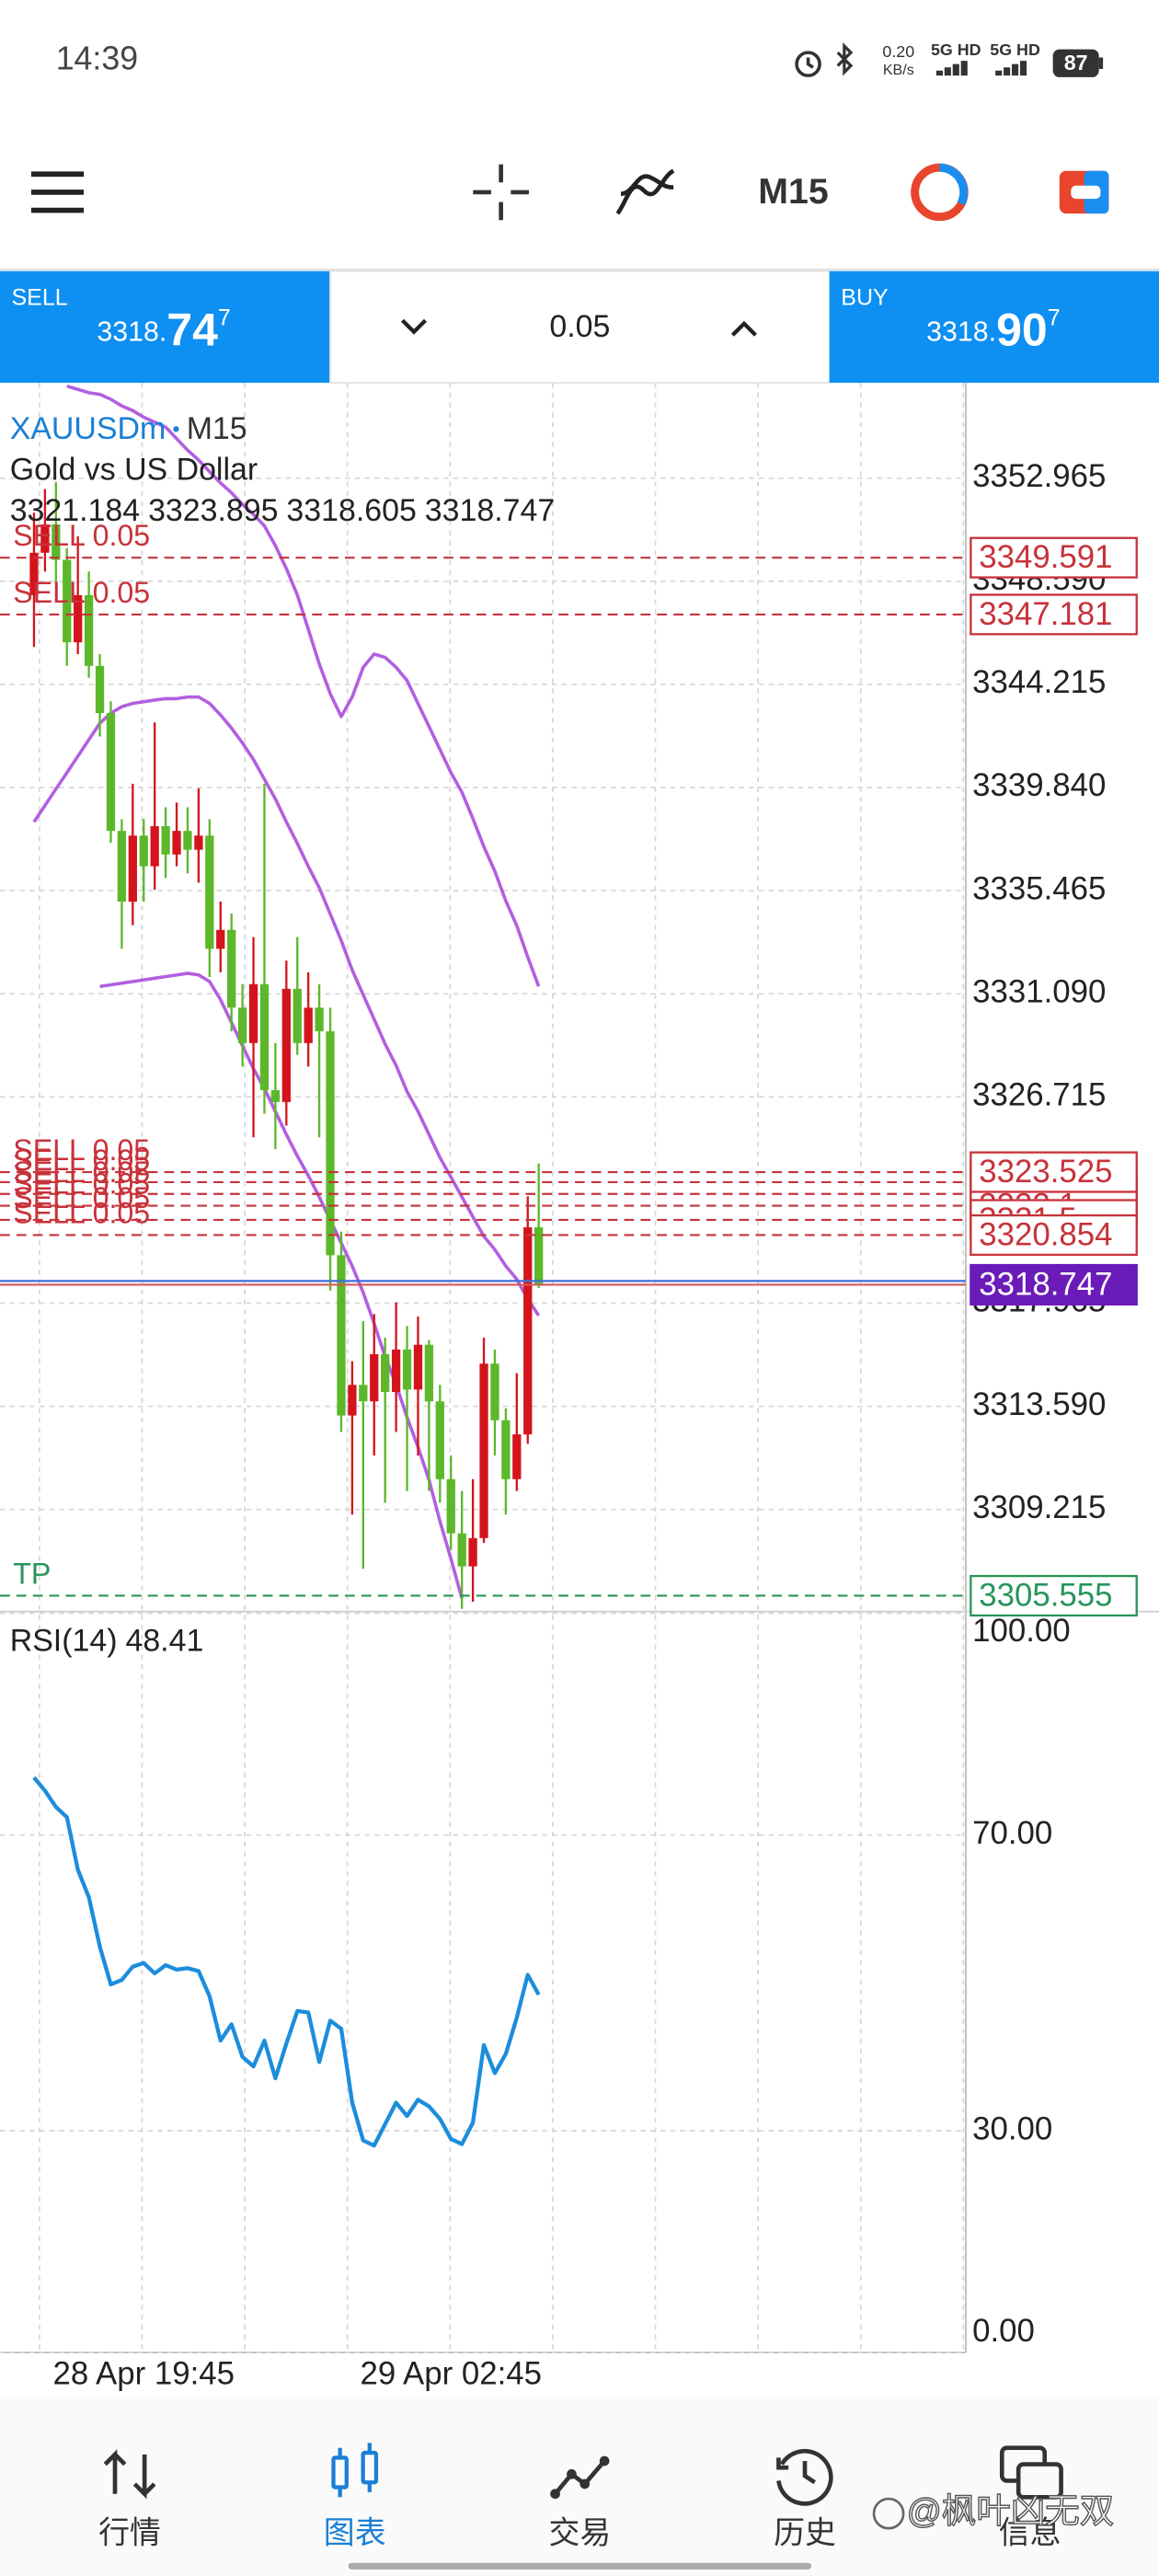 This screenshot has width=1159, height=2576. I want to click on sell-button: SELL 3318.747, so click(165, 327).